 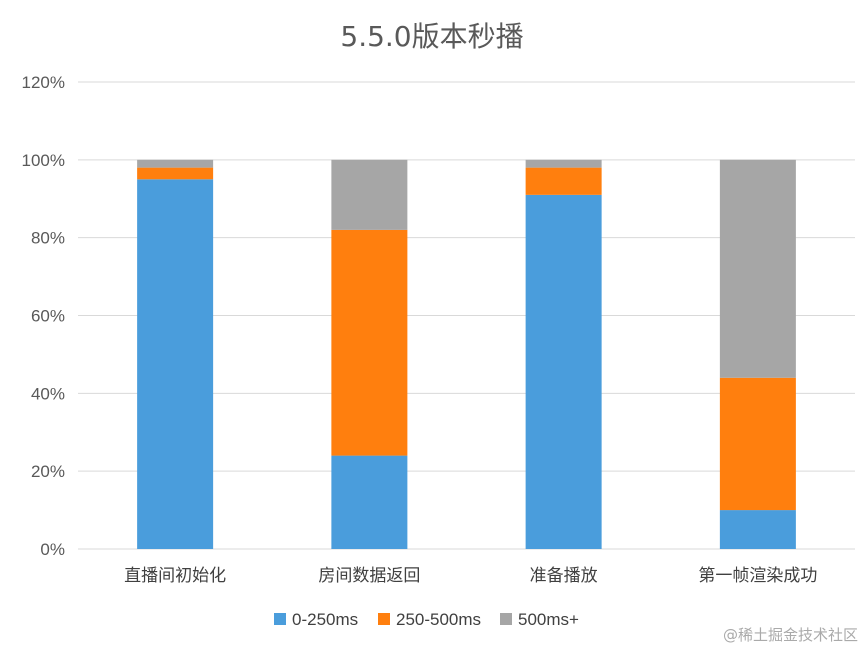 I want to click on x-category-label: 第一帧渲染成功, so click(x=757, y=576).